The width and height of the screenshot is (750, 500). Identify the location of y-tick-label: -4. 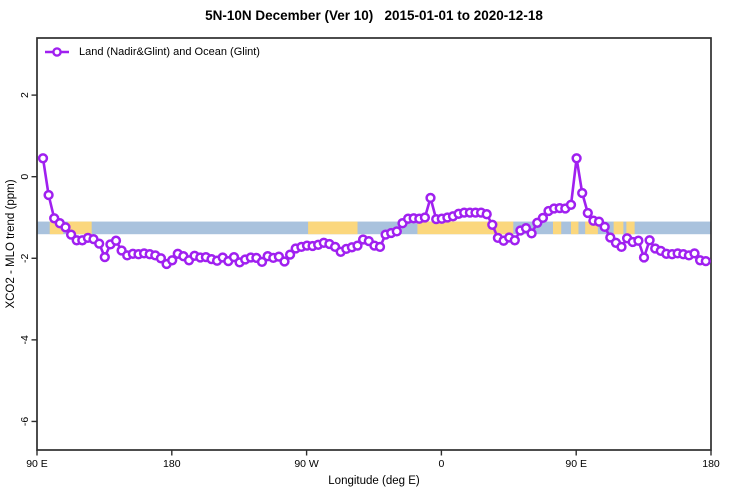
(25, 339).